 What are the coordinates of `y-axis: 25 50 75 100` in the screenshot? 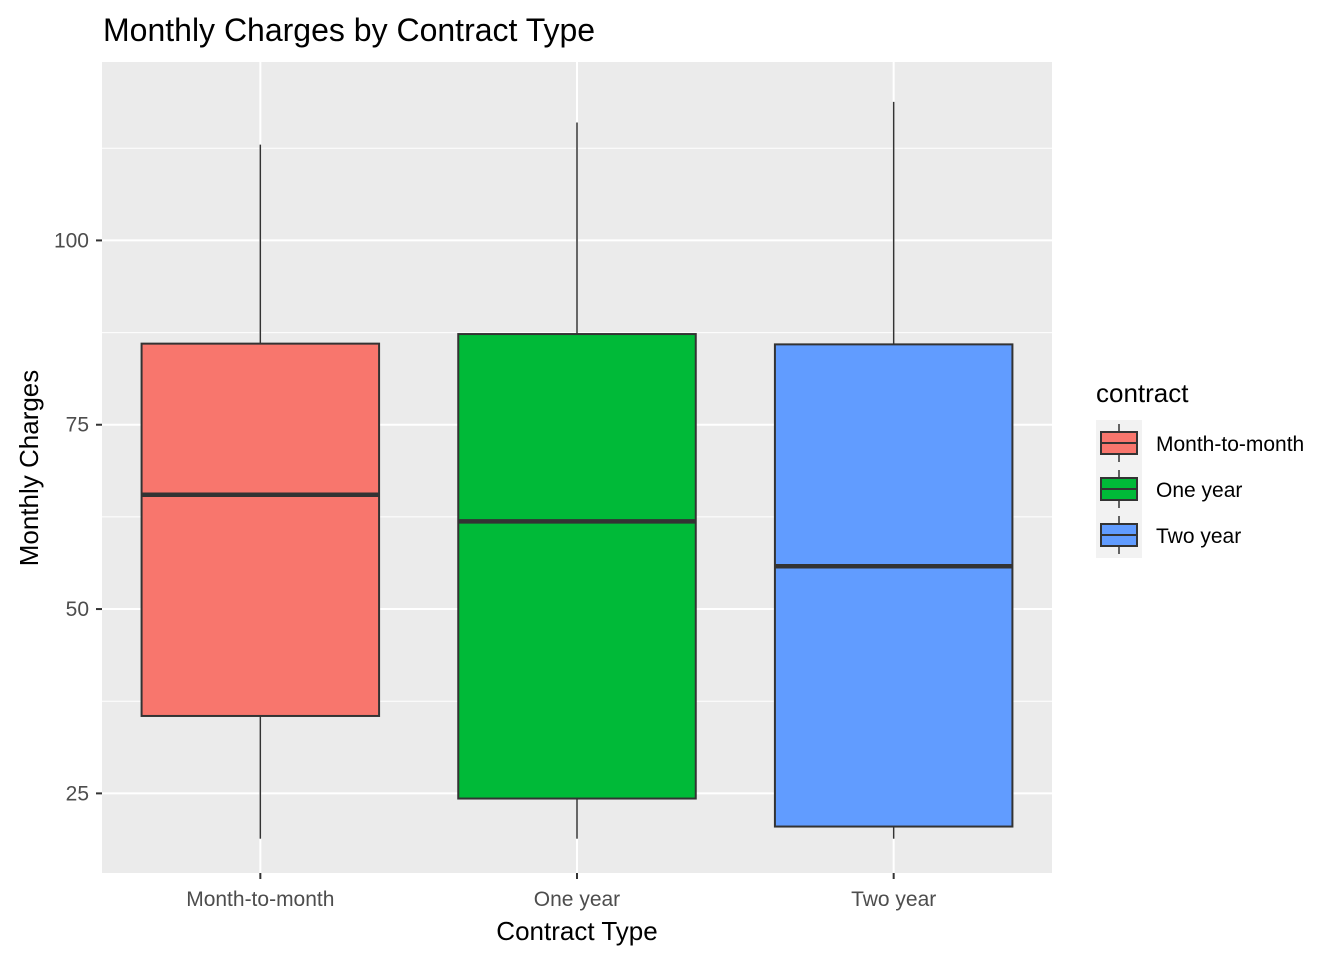 It's located at (78, 517).